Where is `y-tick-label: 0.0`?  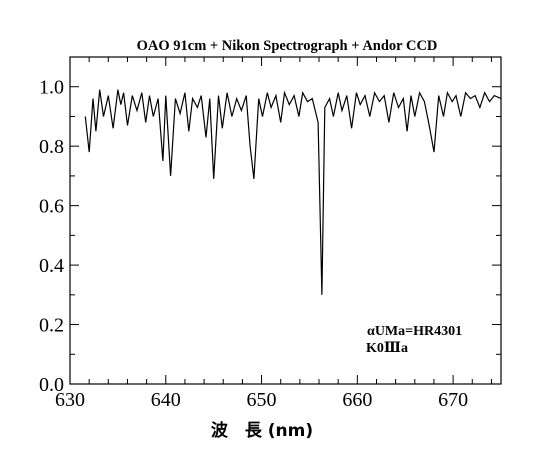
y-tick-label: 0.0 is located at coordinates (51, 385).